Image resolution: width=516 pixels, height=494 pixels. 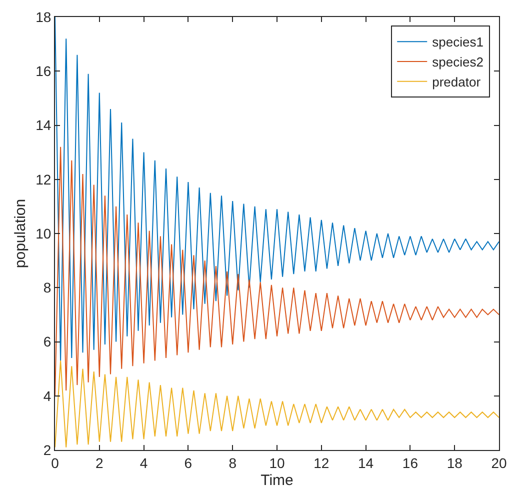 I want to click on y-tick-label: 6, so click(x=47, y=342).